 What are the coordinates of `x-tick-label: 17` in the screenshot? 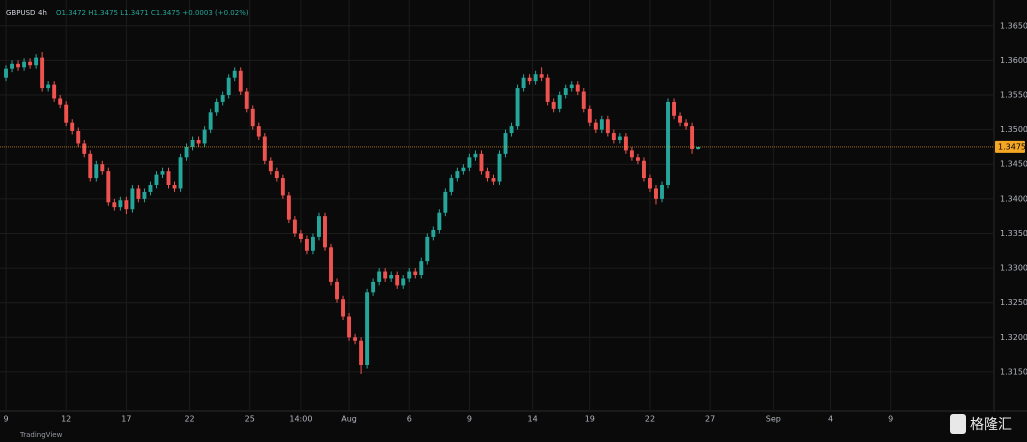 It's located at (126, 419).